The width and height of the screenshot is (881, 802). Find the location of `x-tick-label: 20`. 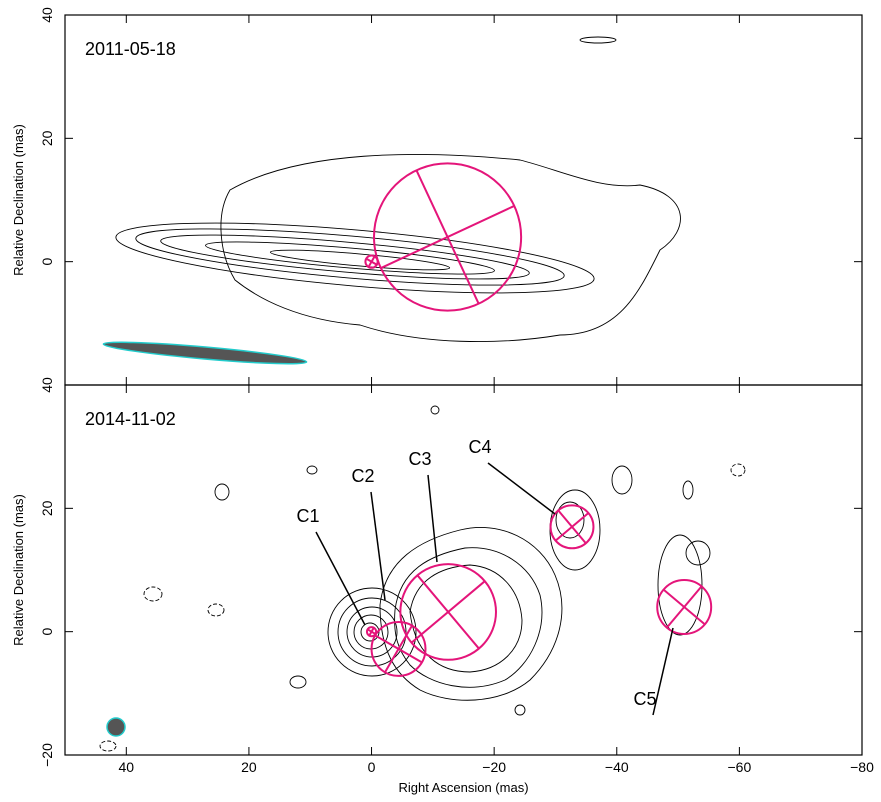

x-tick-label: 20 is located at coordinates (249, 767).